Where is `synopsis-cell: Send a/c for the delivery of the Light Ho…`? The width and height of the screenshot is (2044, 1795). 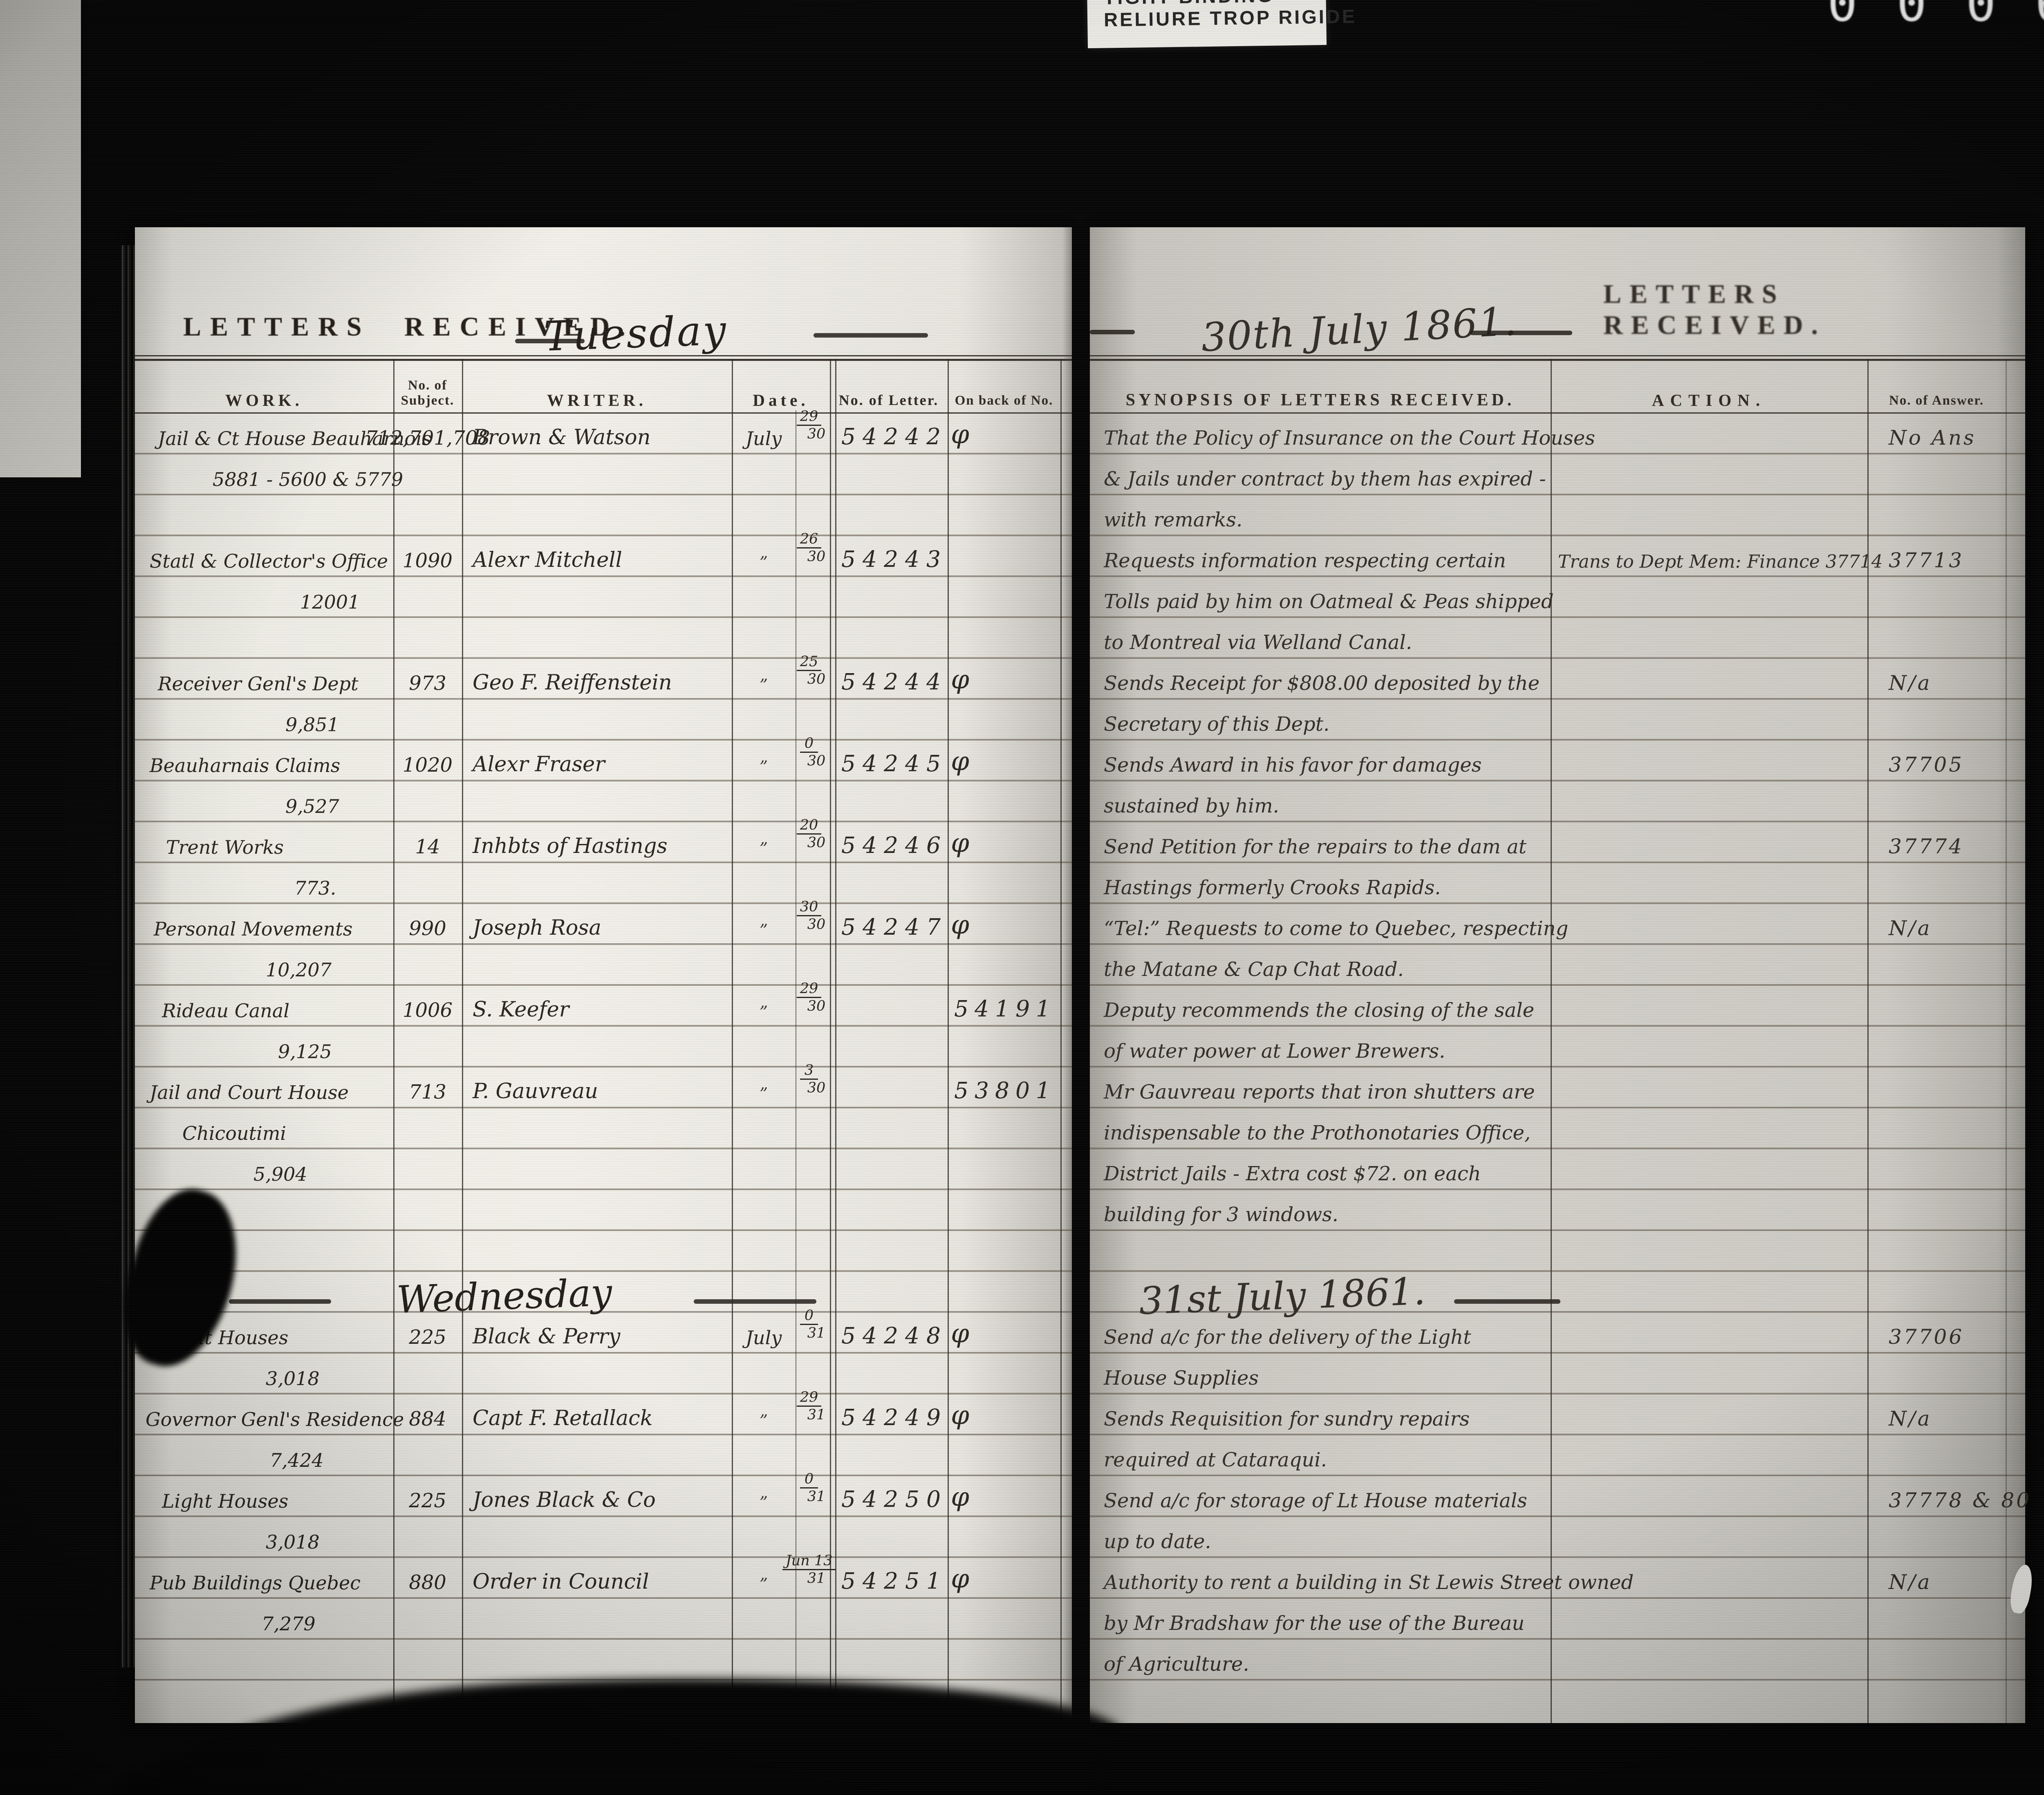 synopsis-cell: Send a/c for the delivery of the Light Ho… is located at coordinates (1324, 1353).